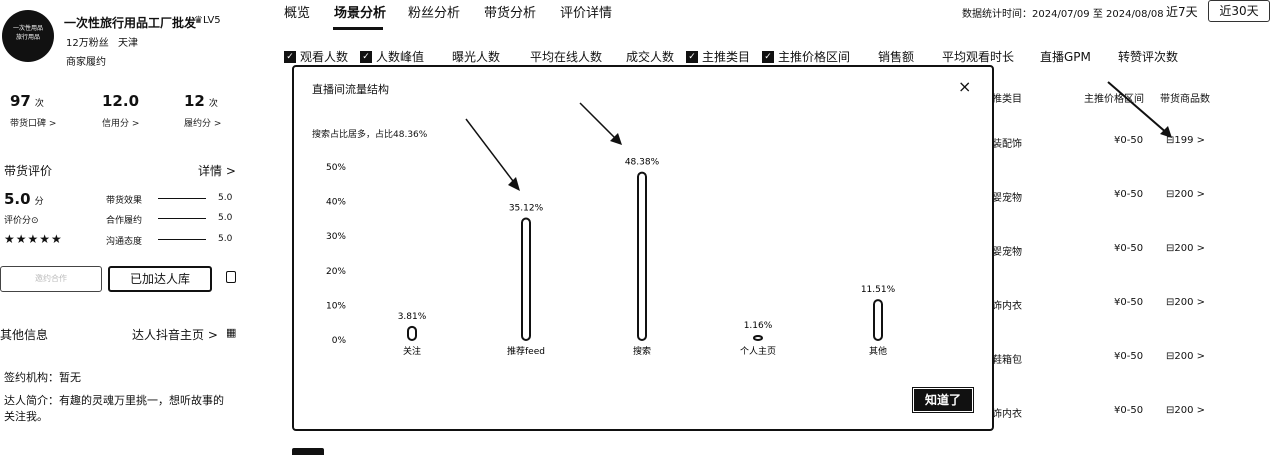 The width and height of the screenshot is (1280, 455). What do you see at coordinates (1007, 360) in the screenshot?
I see `cell-category: 鞋箱包` at bounding box center [1007, 360].